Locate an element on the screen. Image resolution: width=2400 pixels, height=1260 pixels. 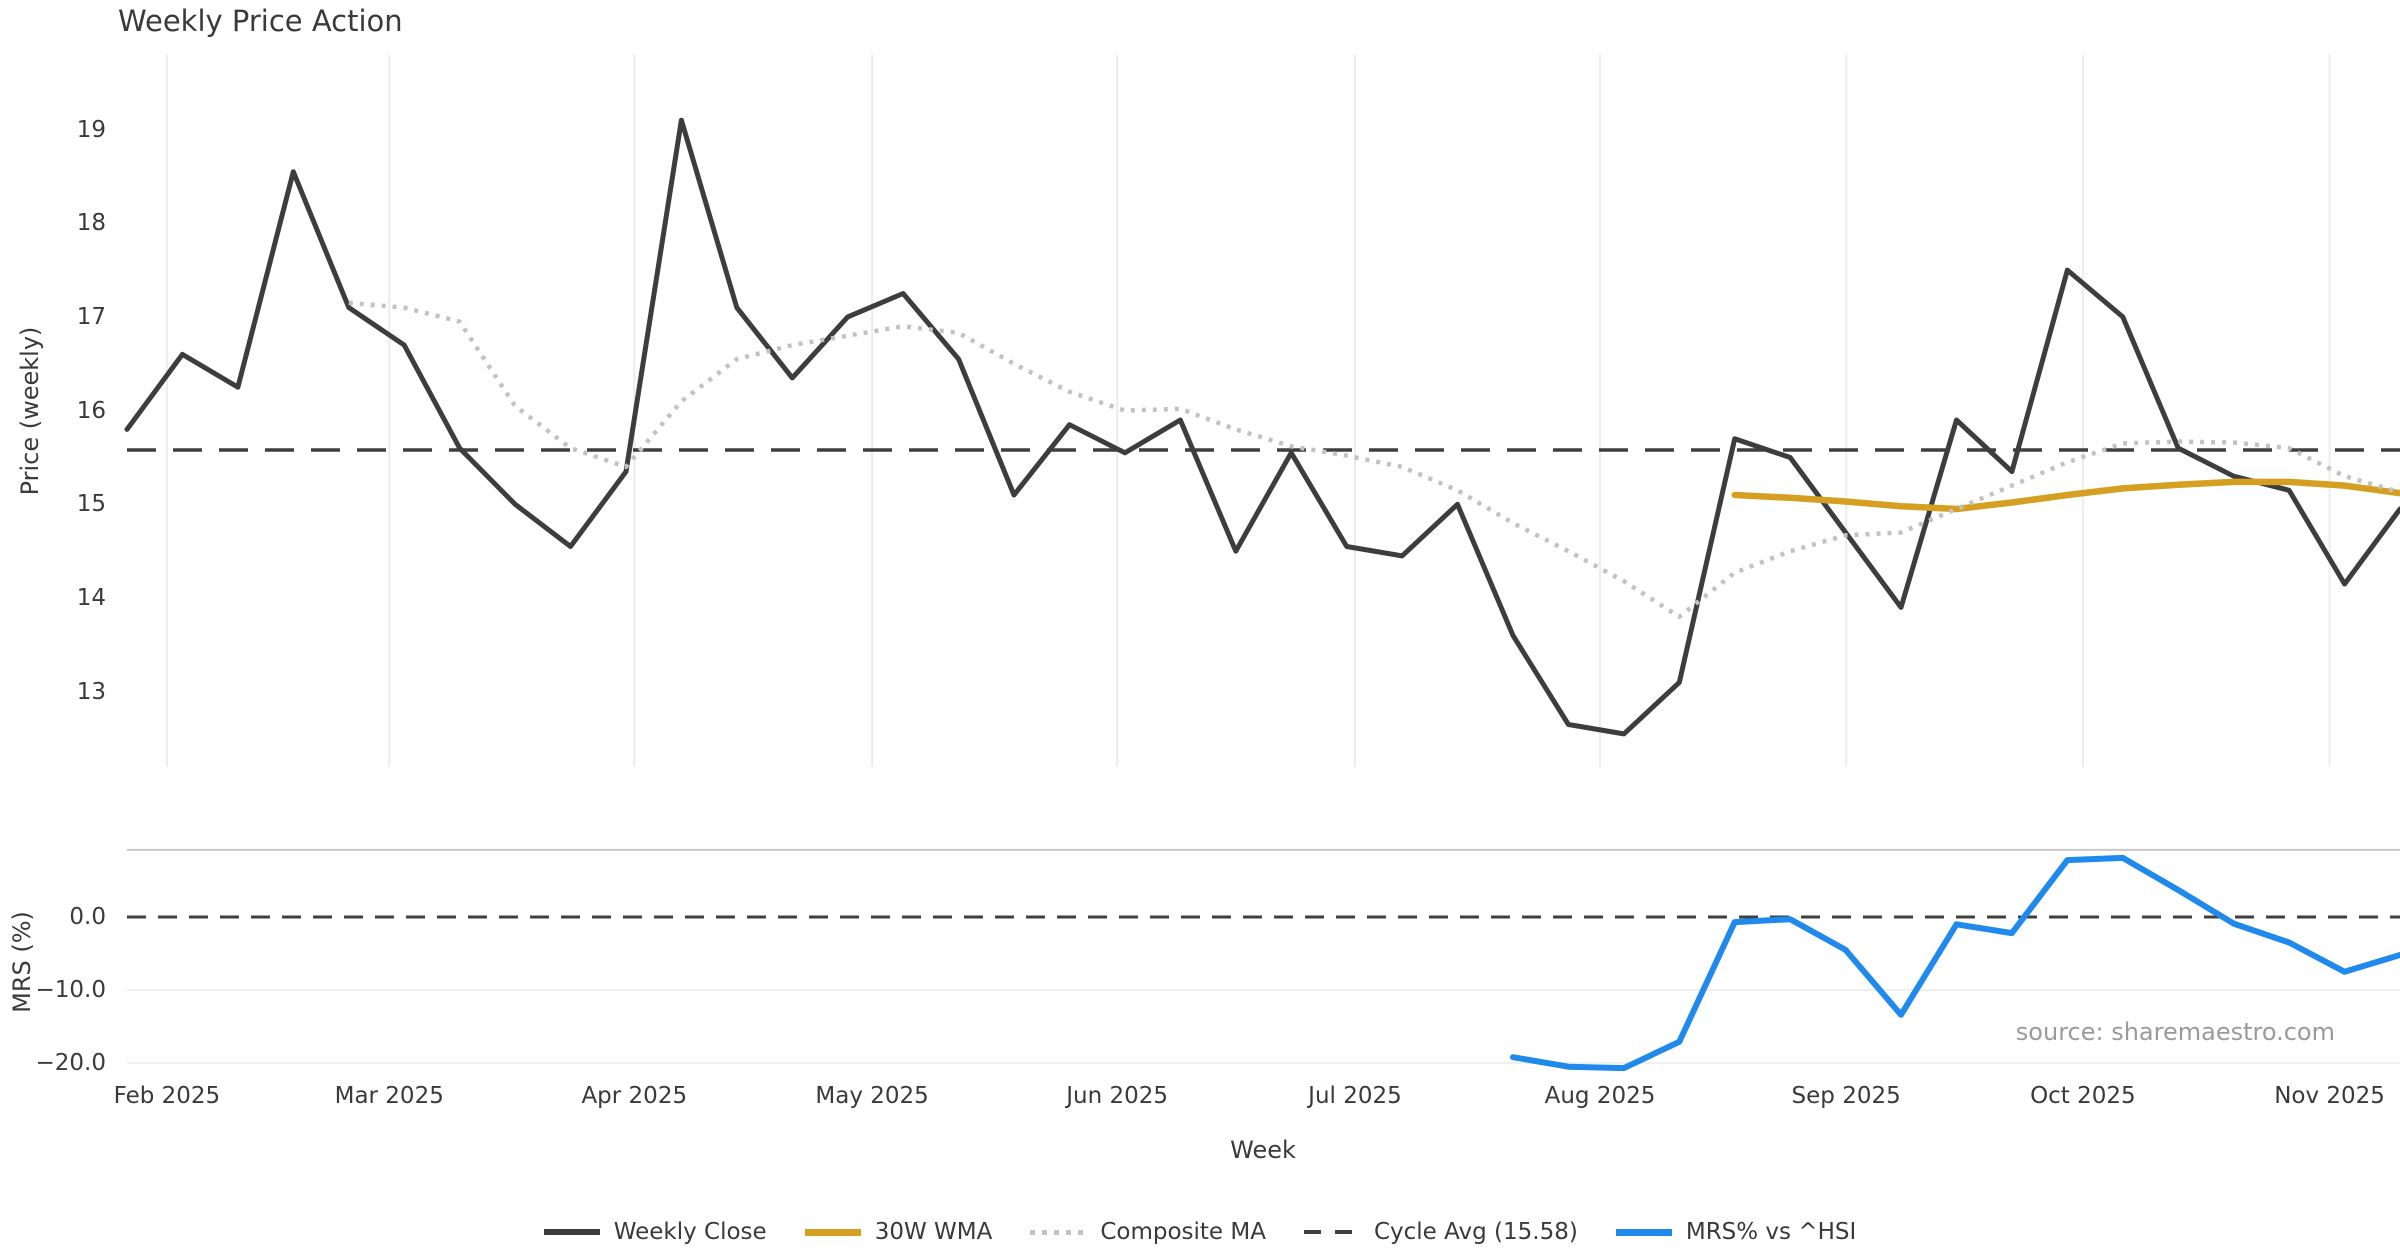
mrs-vs-hsi-line is located at coordinates (1955, 963).